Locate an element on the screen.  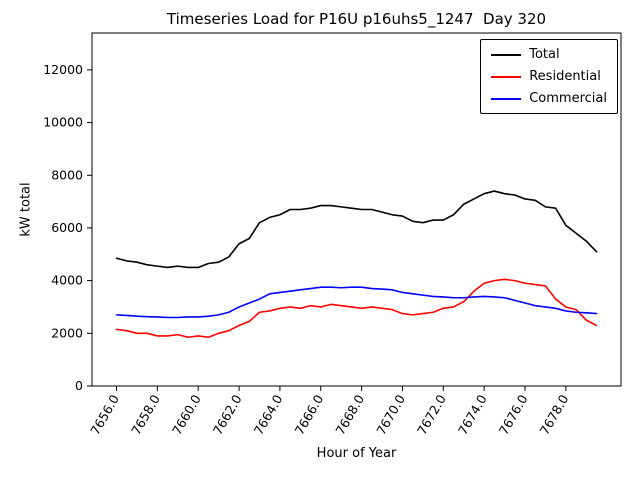
series-line-commercial is located at coordinates (356, 302).